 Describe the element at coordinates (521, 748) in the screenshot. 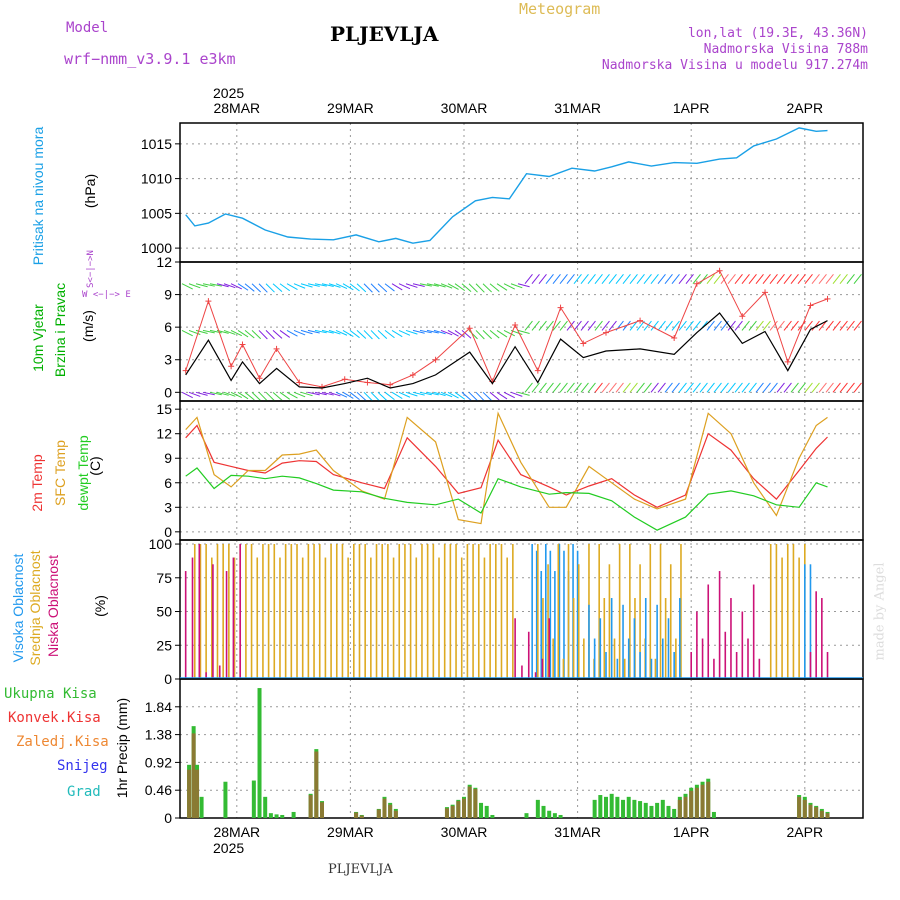

I see `panel-frame` at that location.